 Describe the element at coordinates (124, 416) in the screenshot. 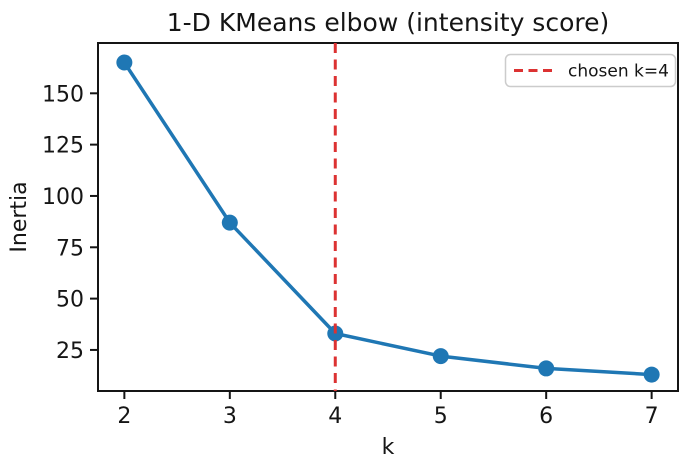

I see `x-tick-label: 2` at that location.